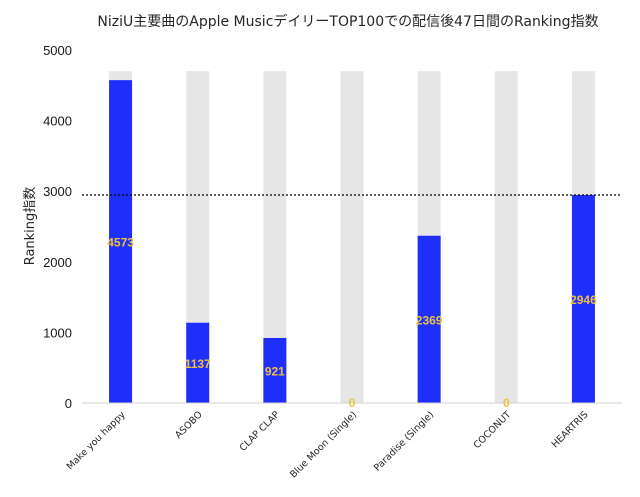 Image resolution: width=640 pixels, height=497 pixels. I want to click on y-tick-label: 5000, so click(57, 50).